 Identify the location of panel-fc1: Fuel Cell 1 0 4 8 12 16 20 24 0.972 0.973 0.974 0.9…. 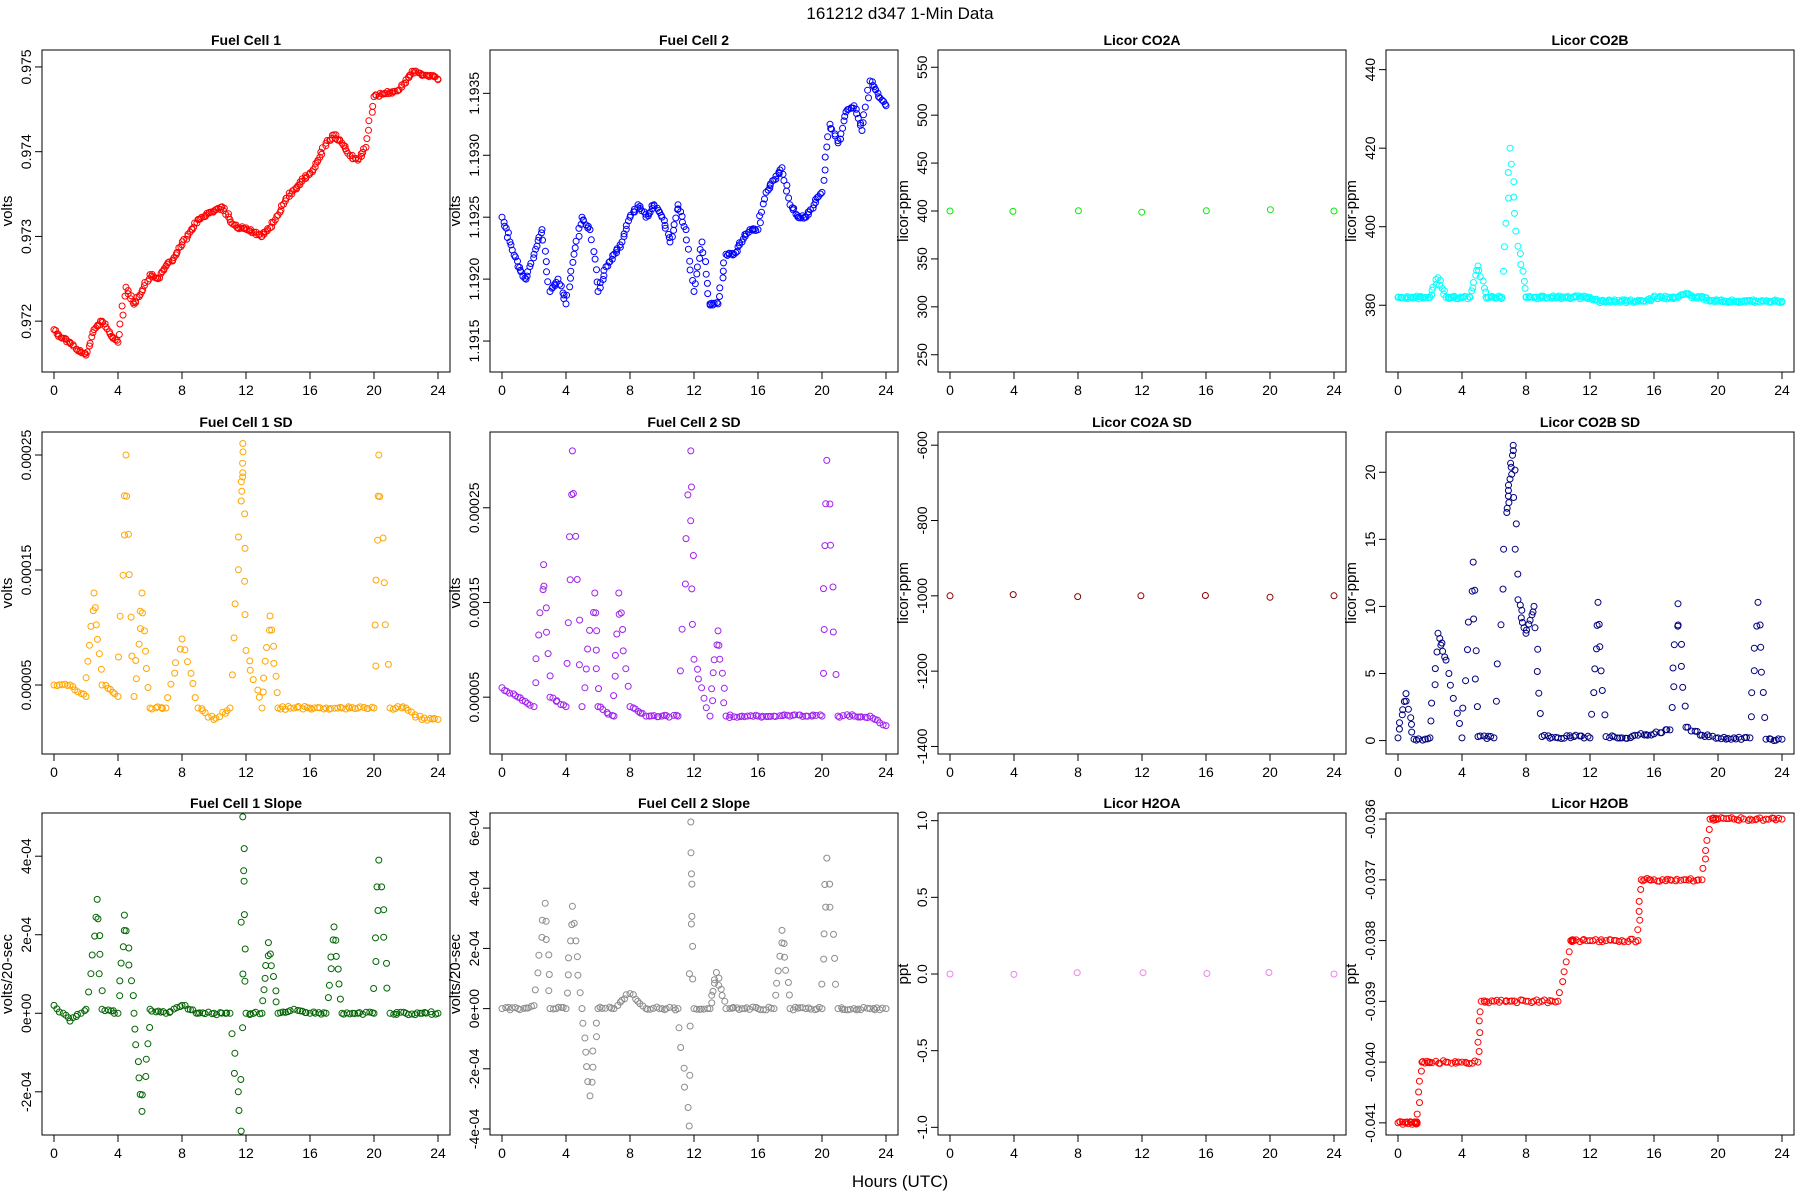
(225, 215).